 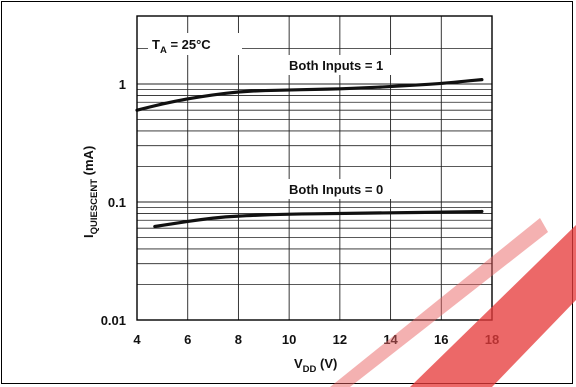 What do you see at coordinates (336, 189) in the screenshot?
I see `series-label-inputs-0: Both Inputs = 0` at bounding box center [336, 189].